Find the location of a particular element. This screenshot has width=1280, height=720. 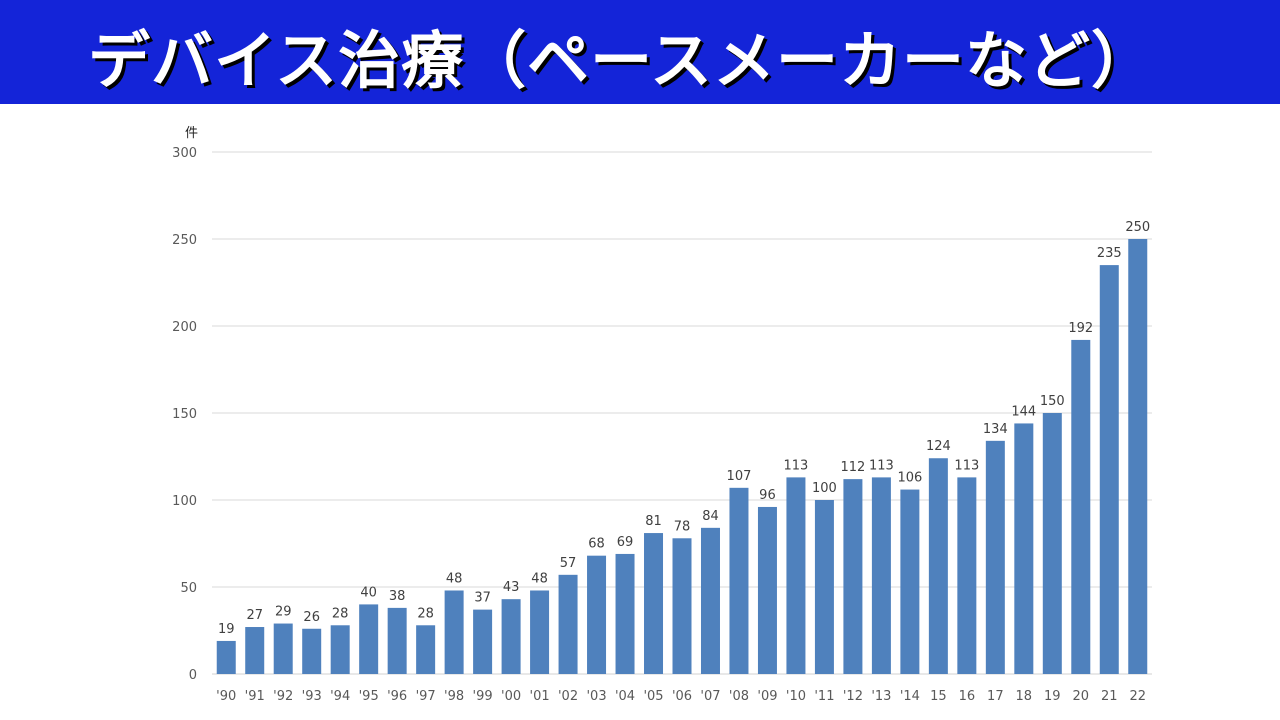

x-tick-label: '98 is located at coordinates (454, 696).